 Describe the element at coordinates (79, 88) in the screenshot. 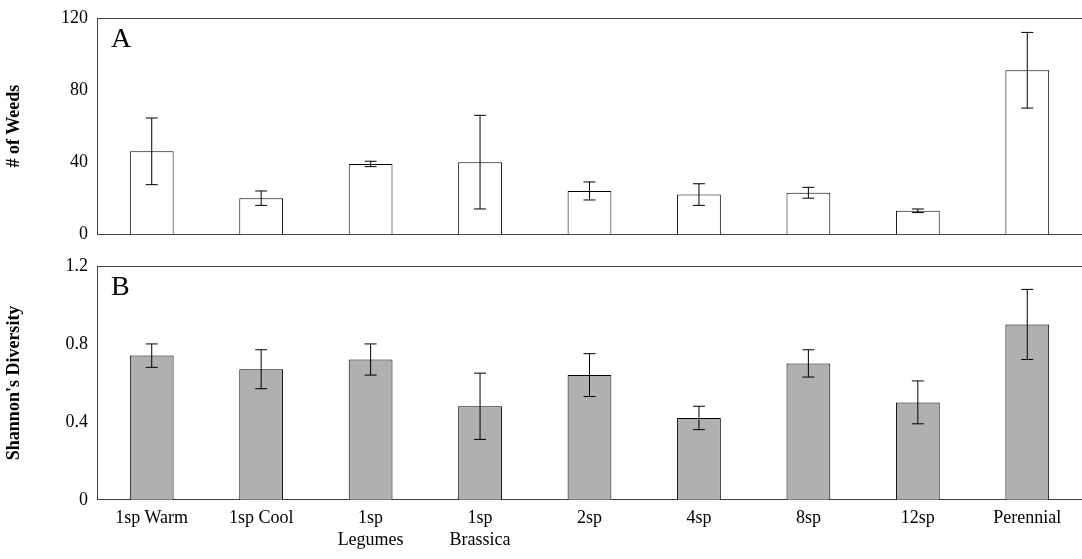

I see `y-tick-label: 80` at that location.